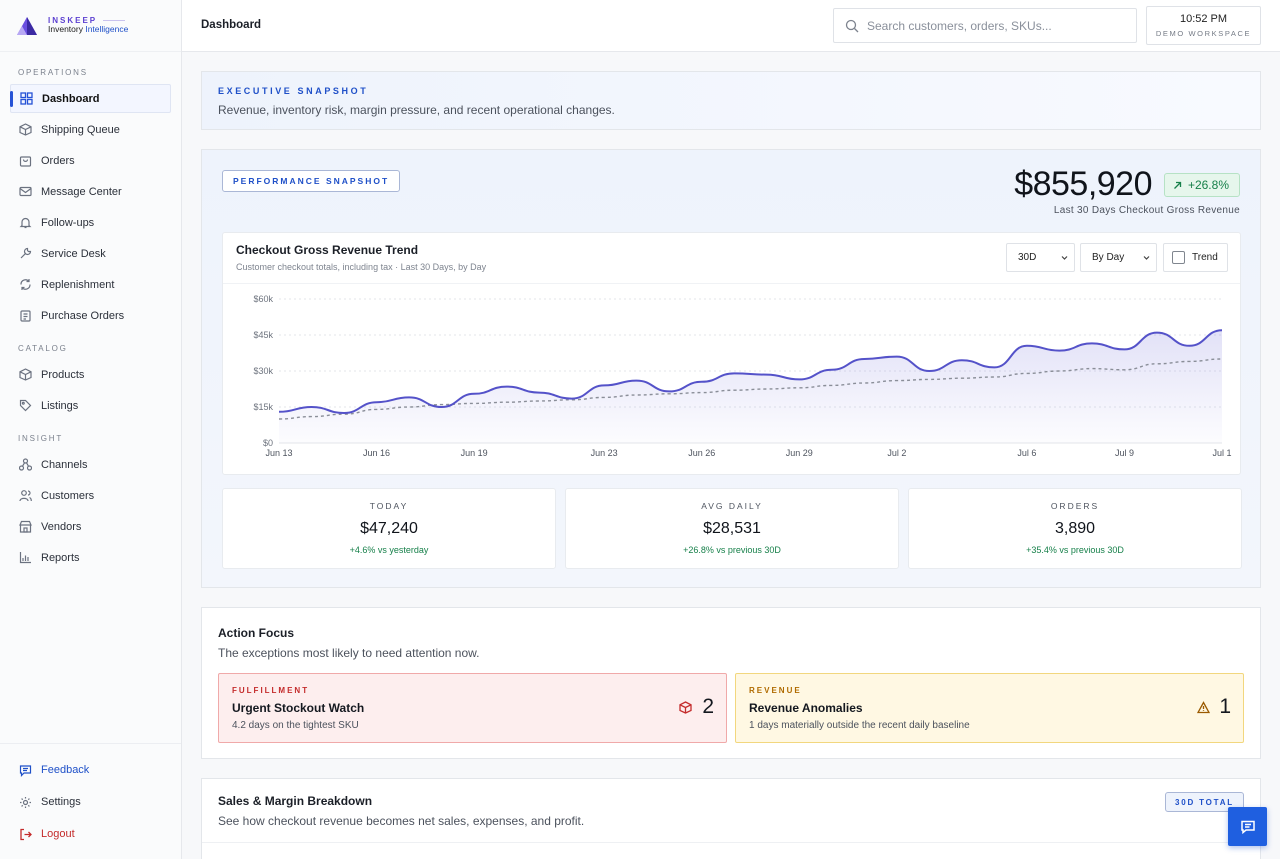  I want to click on sidebar-item-shipping-queue: Shipping Queue, so click(90, 129).